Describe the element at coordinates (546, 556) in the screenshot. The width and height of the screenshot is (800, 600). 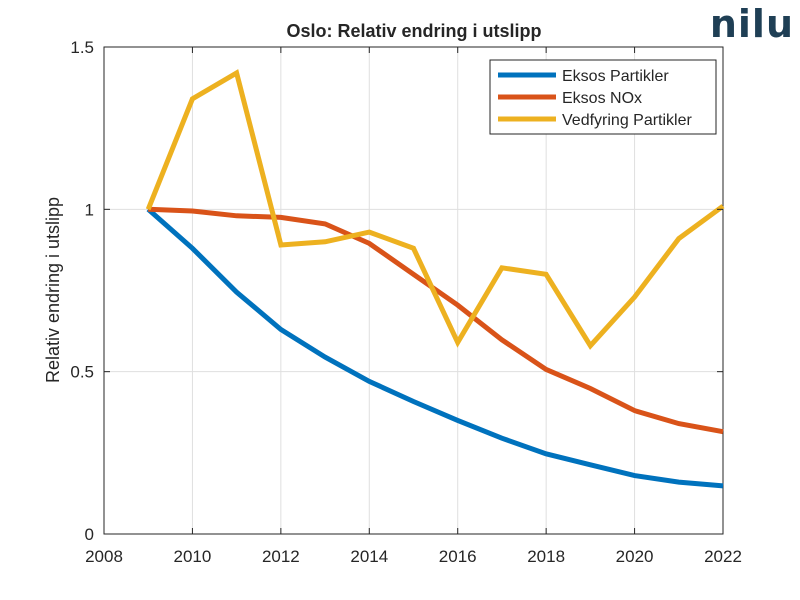
I see `x-tick-label: 2018` at that location.